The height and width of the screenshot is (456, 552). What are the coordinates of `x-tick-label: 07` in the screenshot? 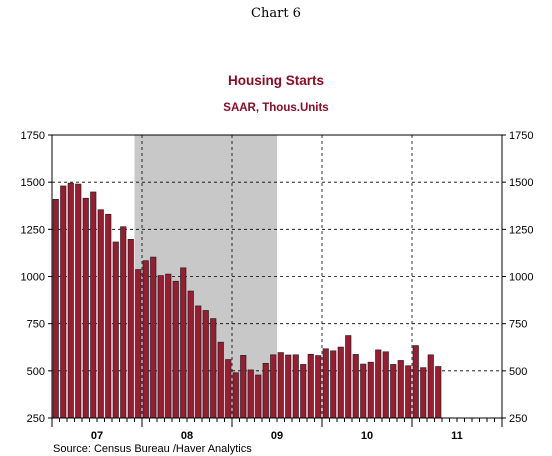 It's located at (97, 436).